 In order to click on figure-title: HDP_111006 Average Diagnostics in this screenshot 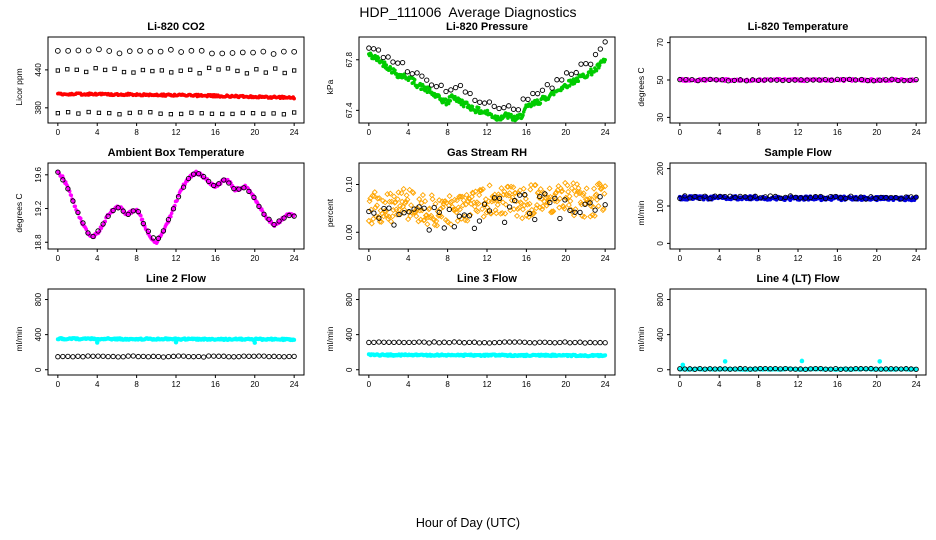, I will do `click(468, 12)`.